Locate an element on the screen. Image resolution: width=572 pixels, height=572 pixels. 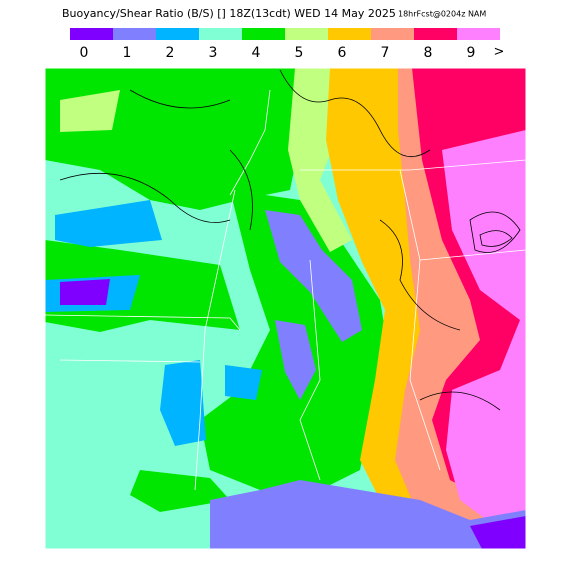
subtitle: 18hrFcst@0204z NAM is located at coordinates (442, 14).